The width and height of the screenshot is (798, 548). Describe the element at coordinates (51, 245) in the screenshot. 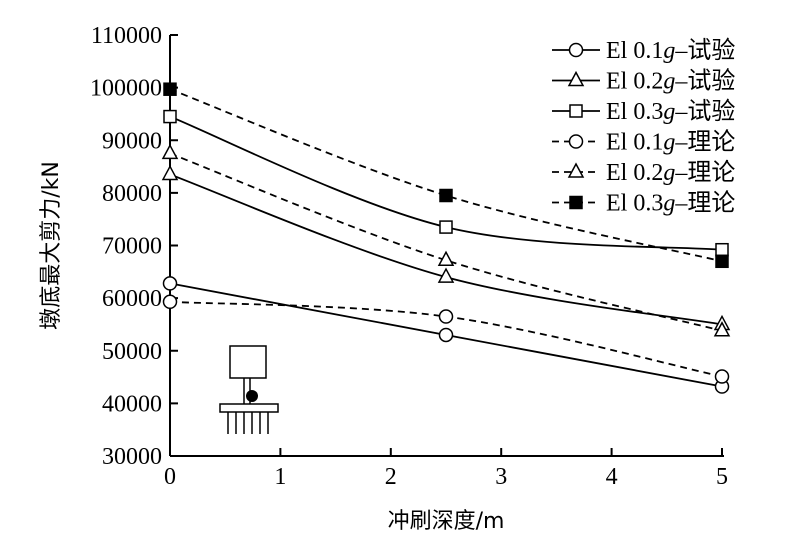

I see `y-axis-label: 墩底最大剪力/kN` at that location.